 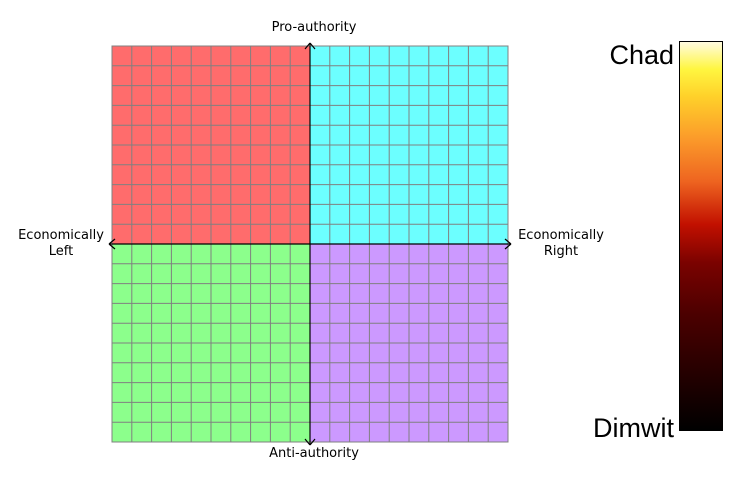 I want to click on axis-label-right-line1: Economically, so click(x=561, y=235).